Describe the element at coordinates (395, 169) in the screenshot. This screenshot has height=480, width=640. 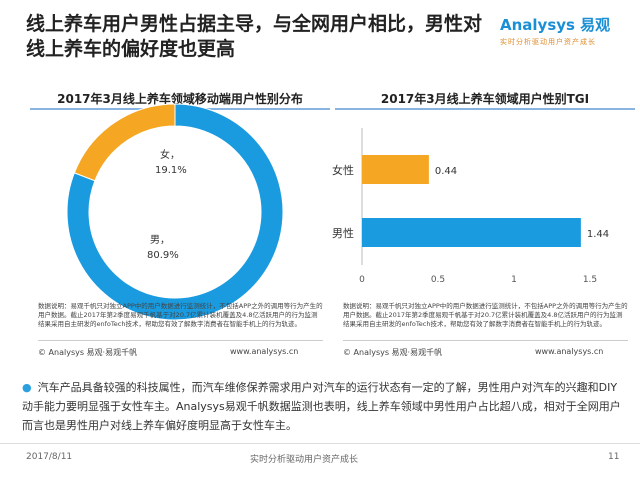
I see `bar-女性` at that location.